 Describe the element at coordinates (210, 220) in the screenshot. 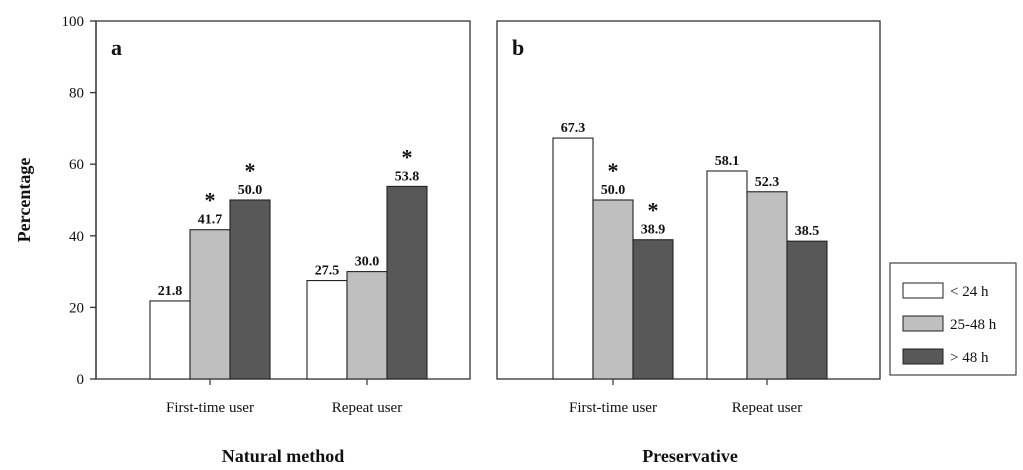

I see `data-label: 41.7` at that location.